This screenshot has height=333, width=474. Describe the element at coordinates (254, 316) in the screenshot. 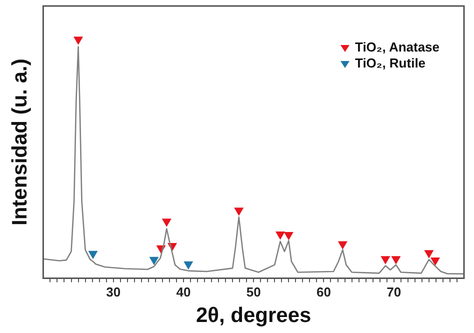

I see `x-axis-title: 2θ, degrees` at that location.